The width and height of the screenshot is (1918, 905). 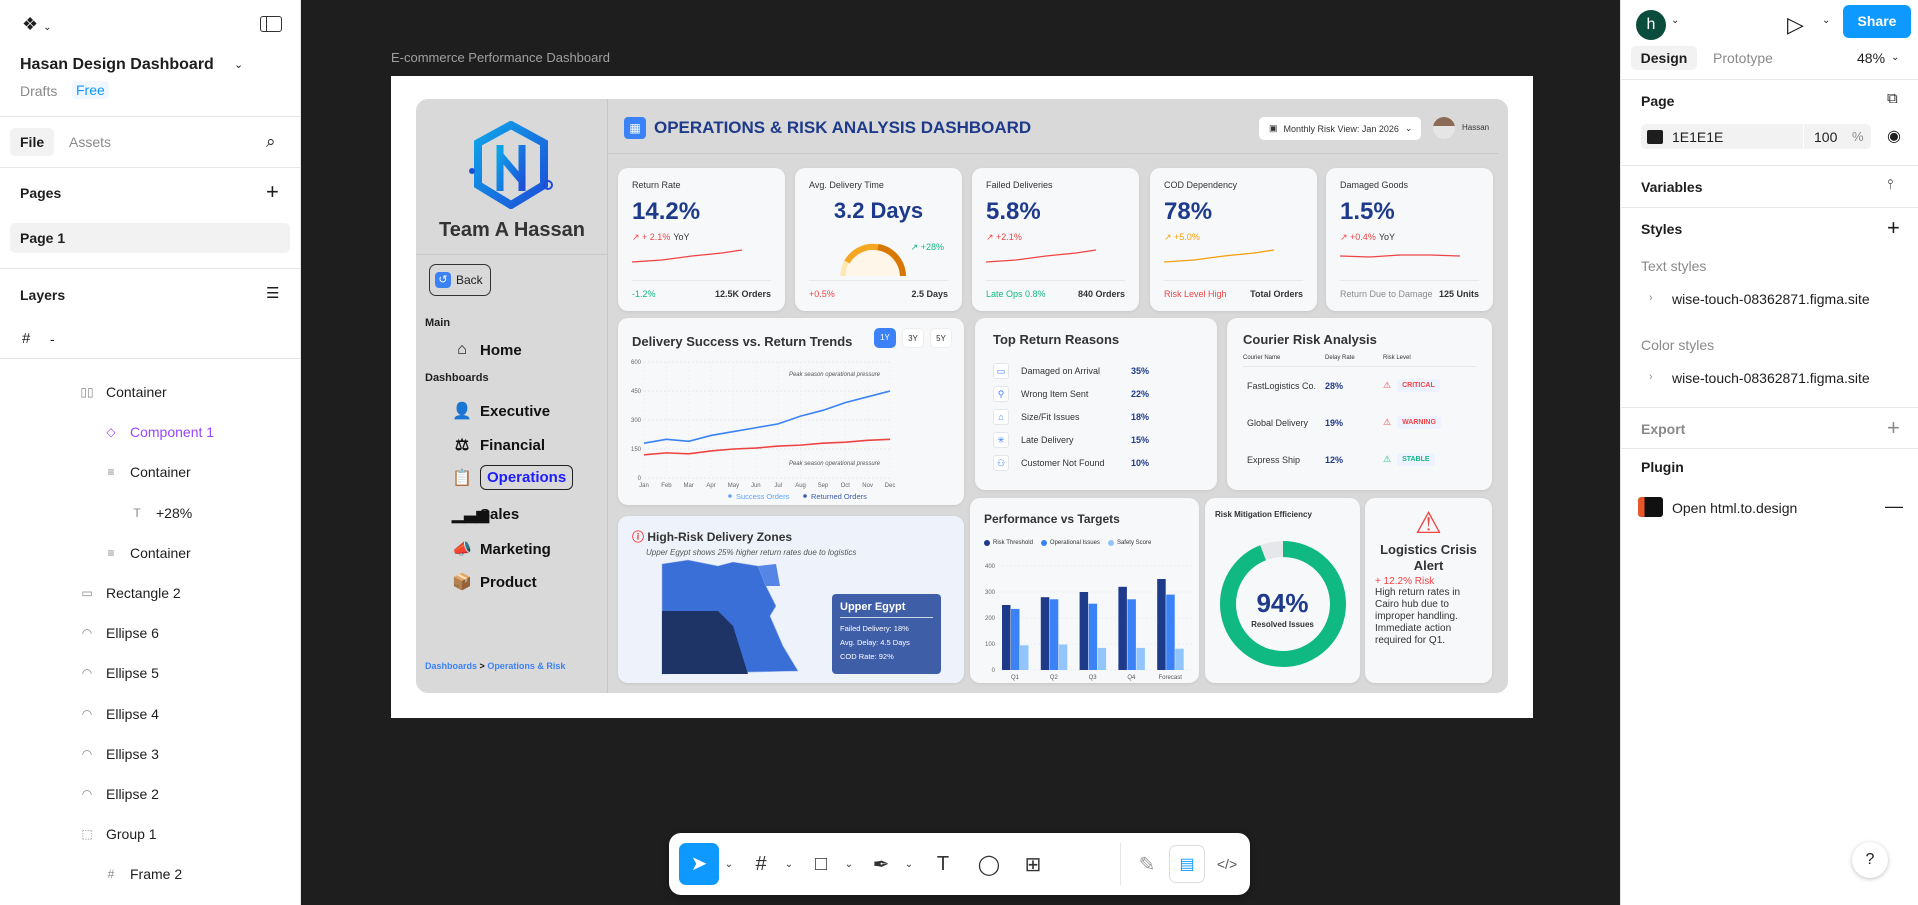 I want to click on nav-marketing: 📣 Marketing, so click(x=501, y=549).